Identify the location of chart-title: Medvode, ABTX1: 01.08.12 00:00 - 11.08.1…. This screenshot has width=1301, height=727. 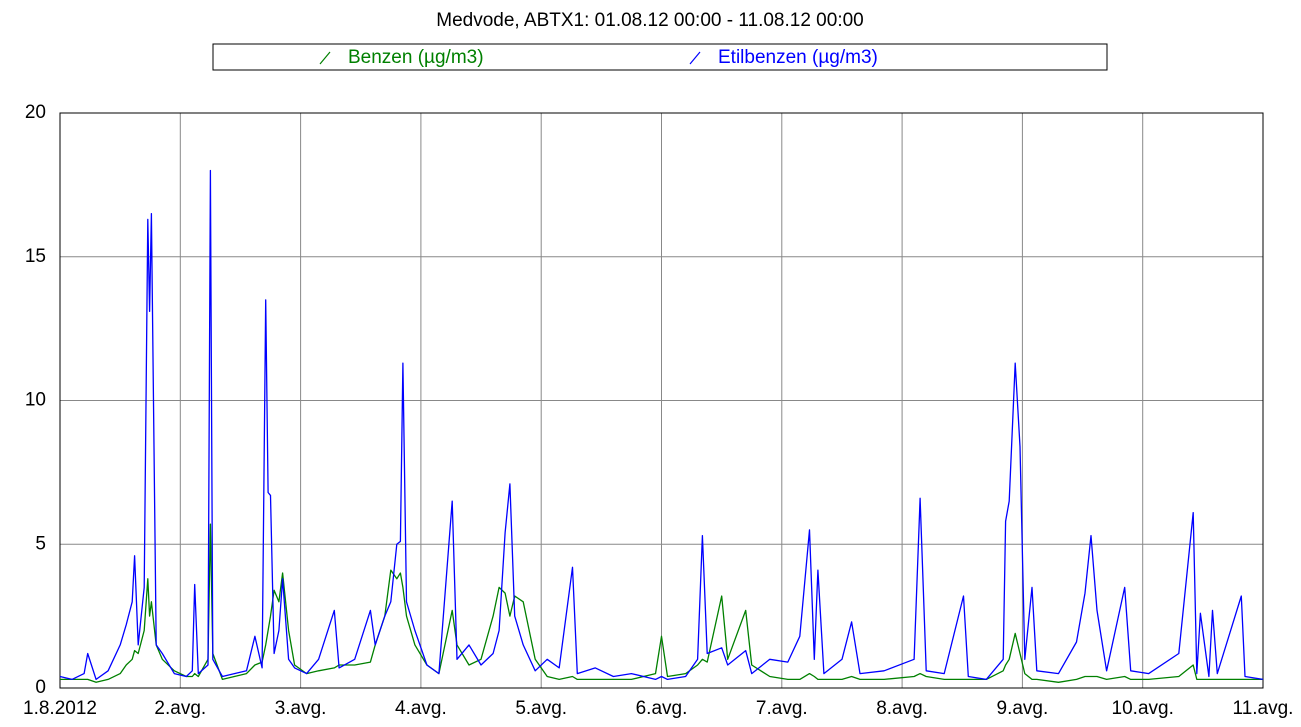
(649, 20).